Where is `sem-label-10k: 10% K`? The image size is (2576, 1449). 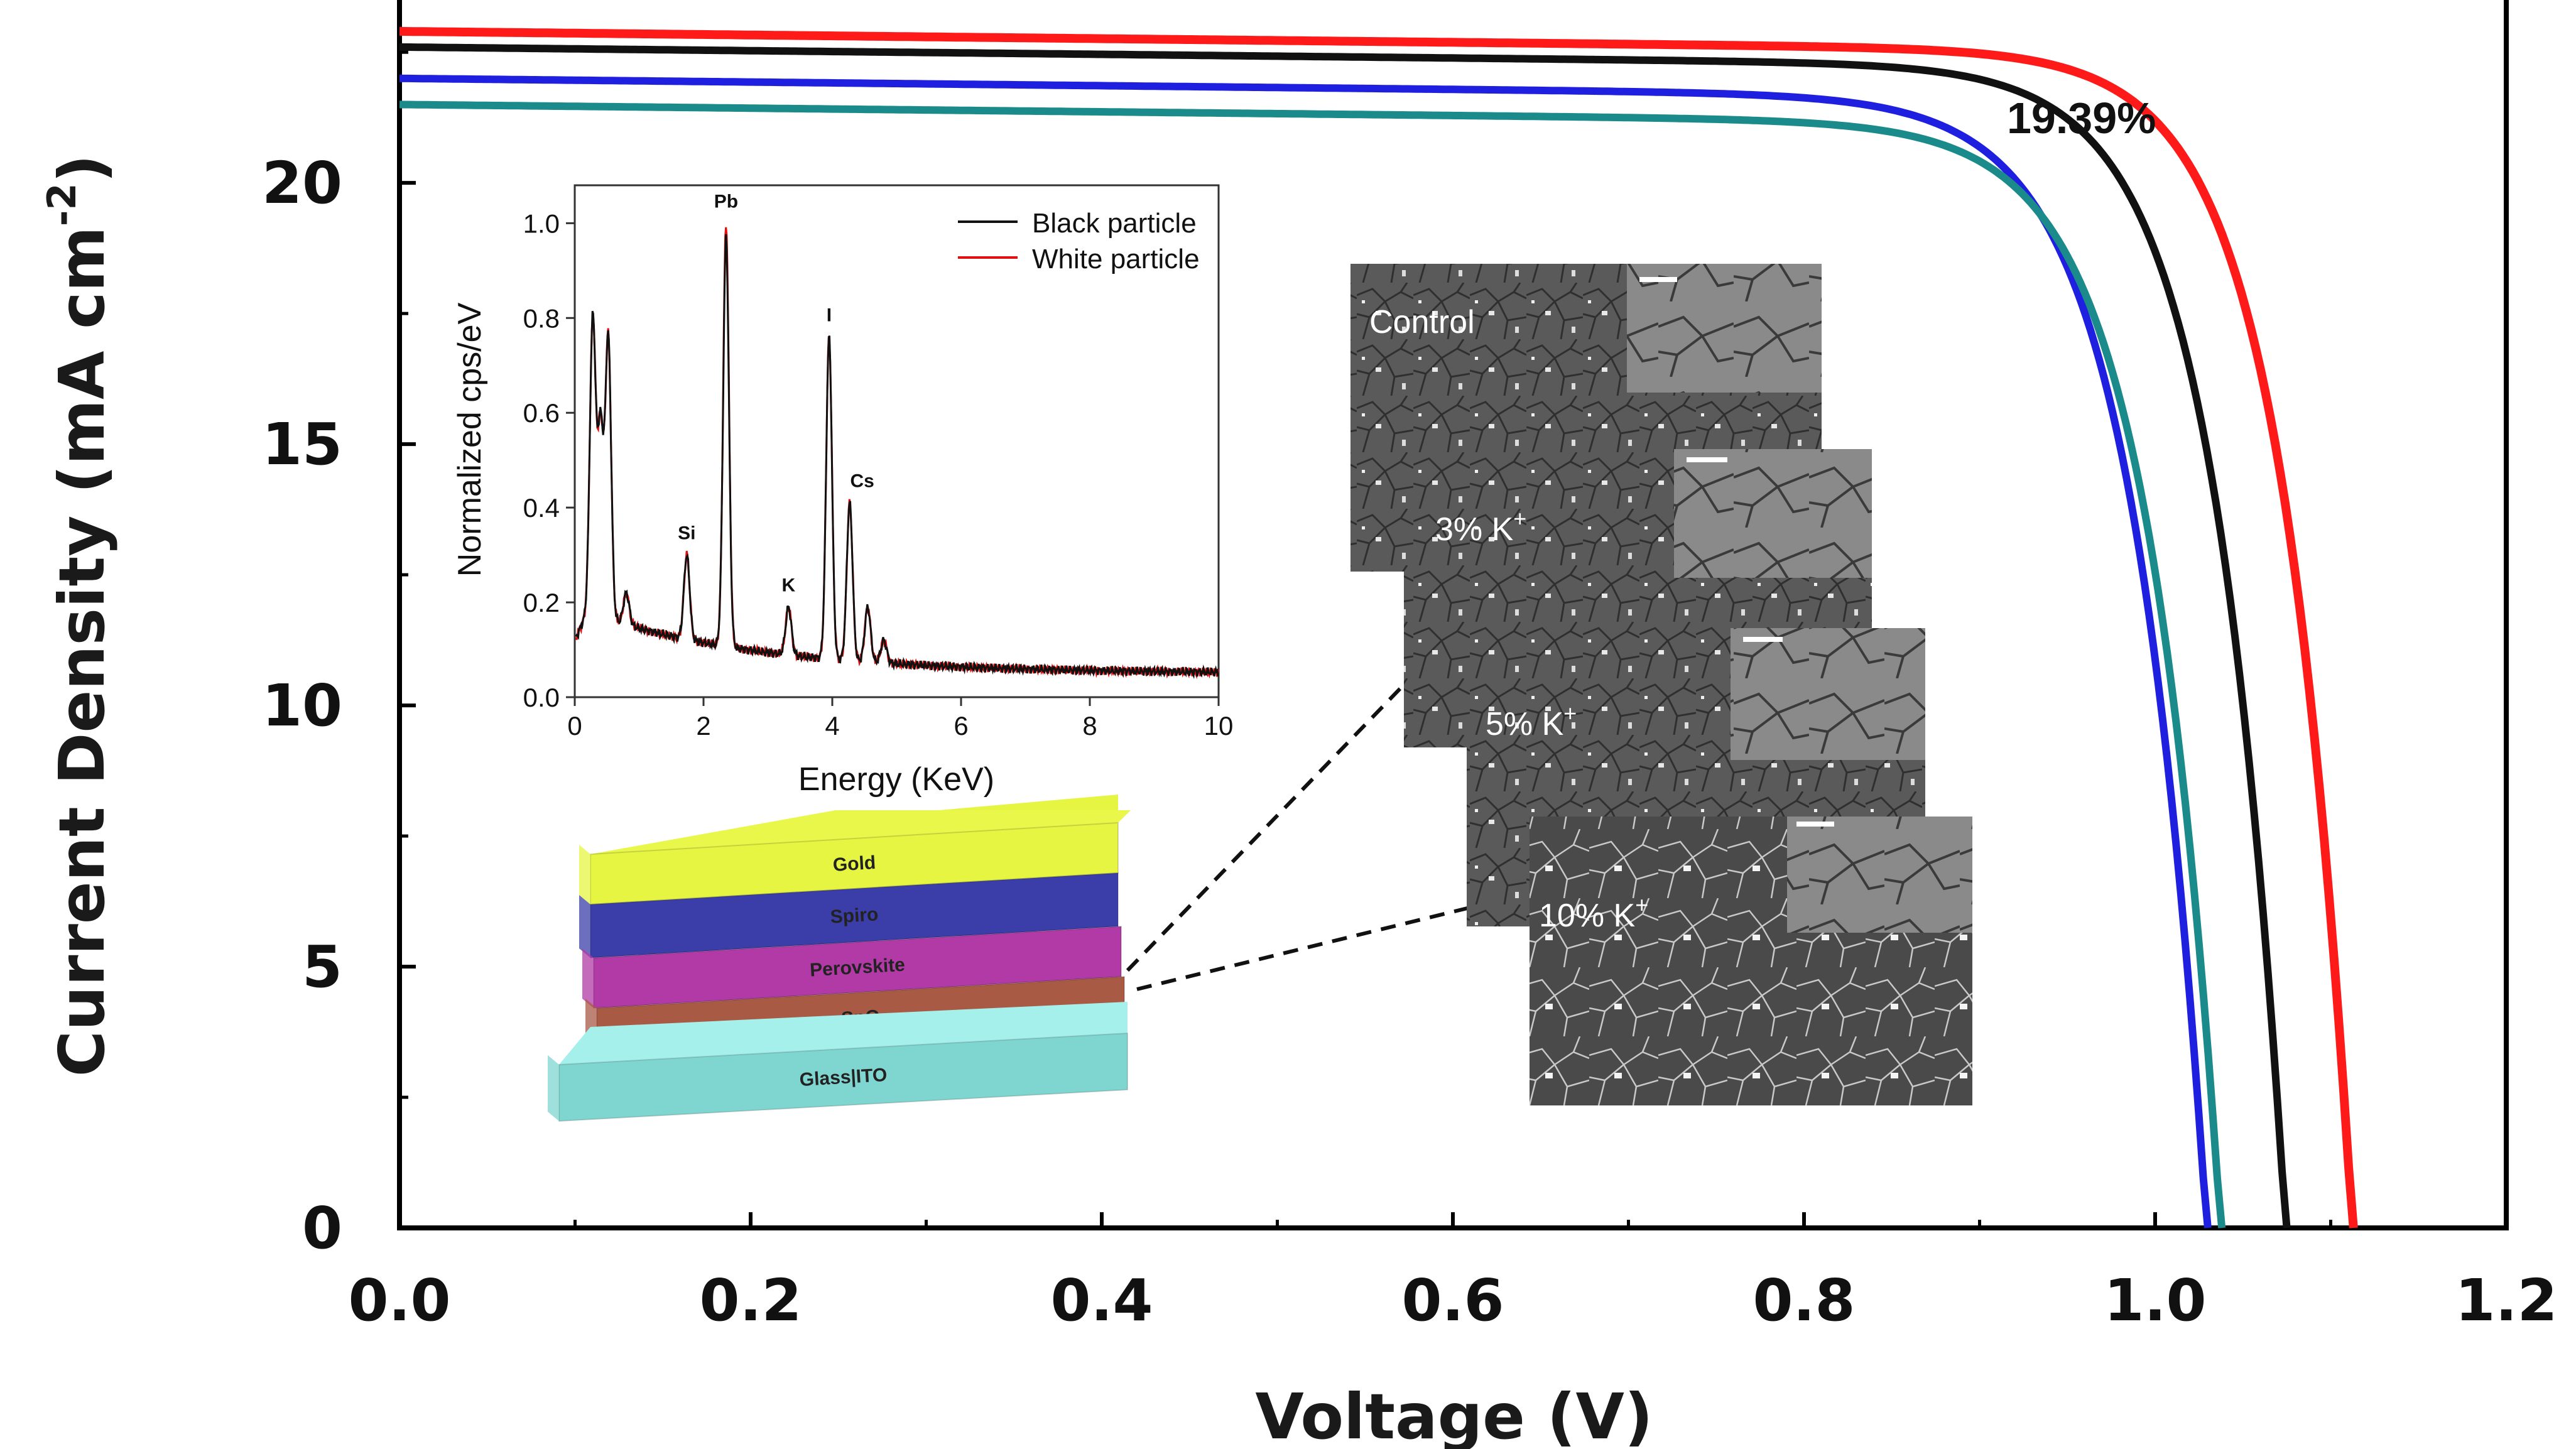 sem-label-10k: 10% K is located at coordinates (1587, 916).